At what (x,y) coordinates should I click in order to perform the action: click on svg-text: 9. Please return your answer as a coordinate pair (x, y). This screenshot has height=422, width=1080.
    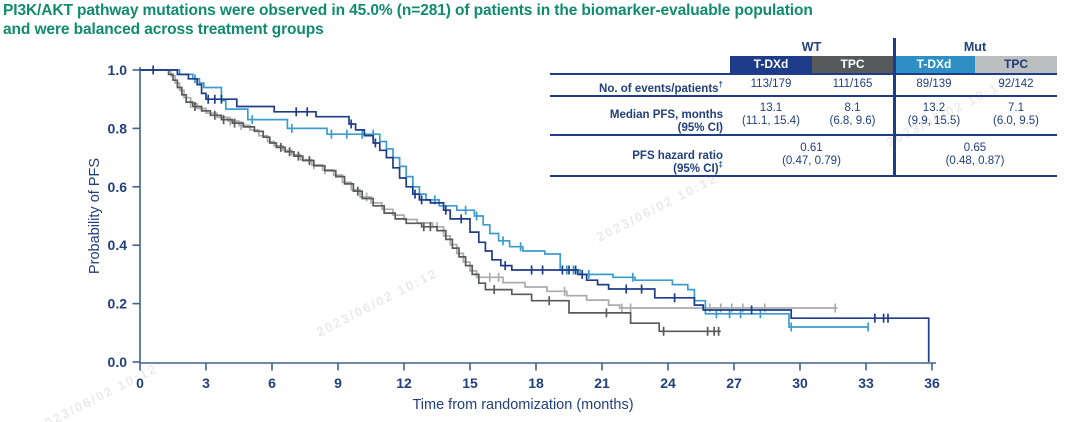
    Looking at the image, I should click on (338, 383).